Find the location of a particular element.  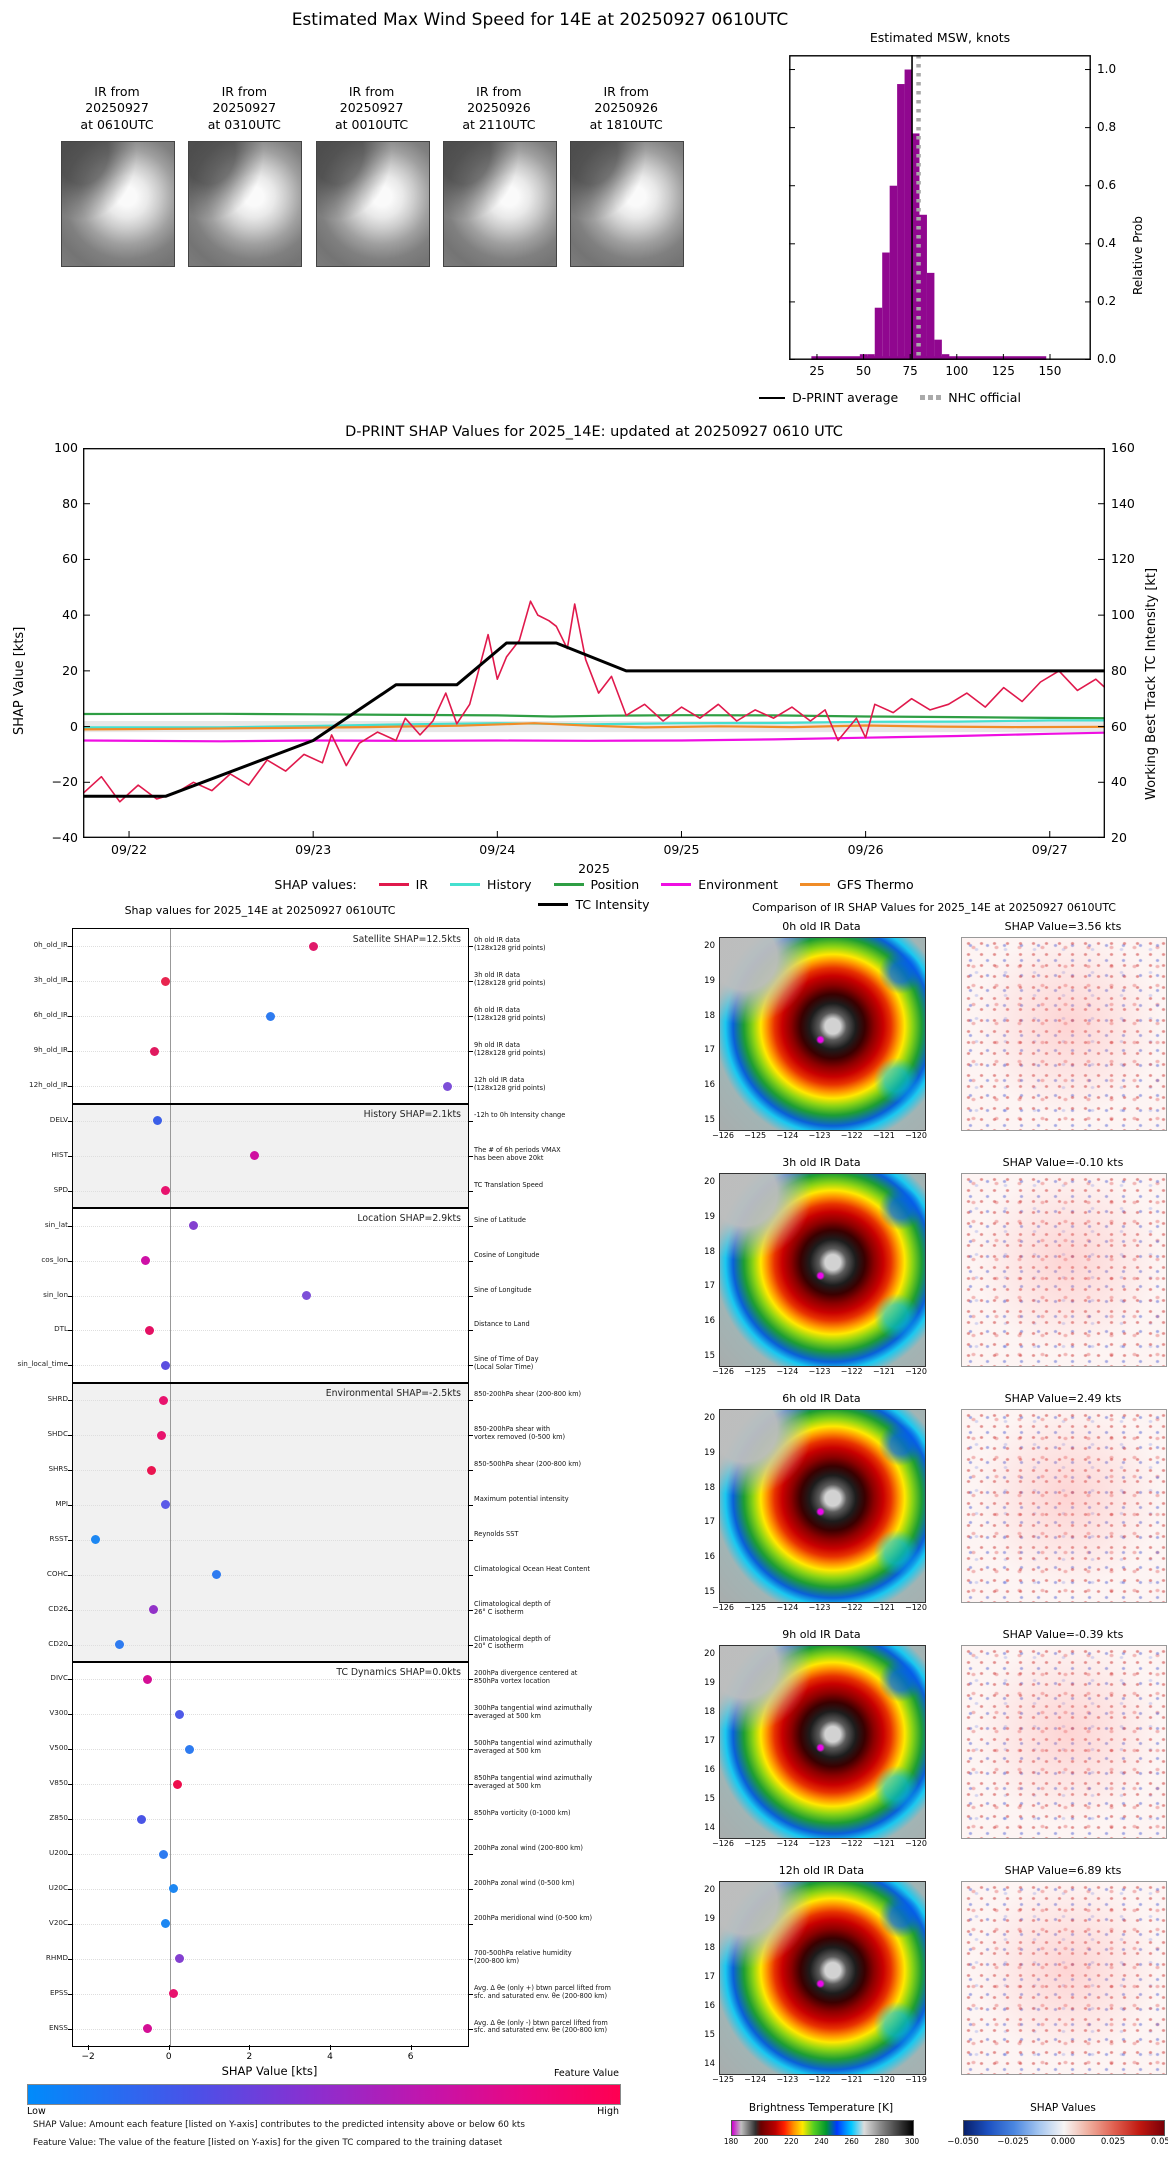

legend-item-environment: Environment is located at coordinates (719, 884).